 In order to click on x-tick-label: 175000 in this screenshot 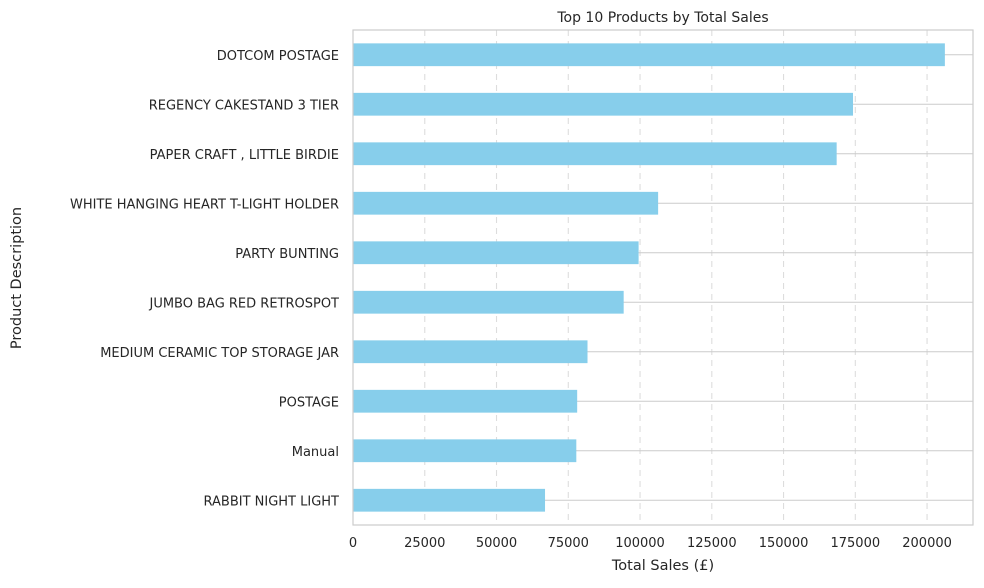, I will do `click(855, 543)`.